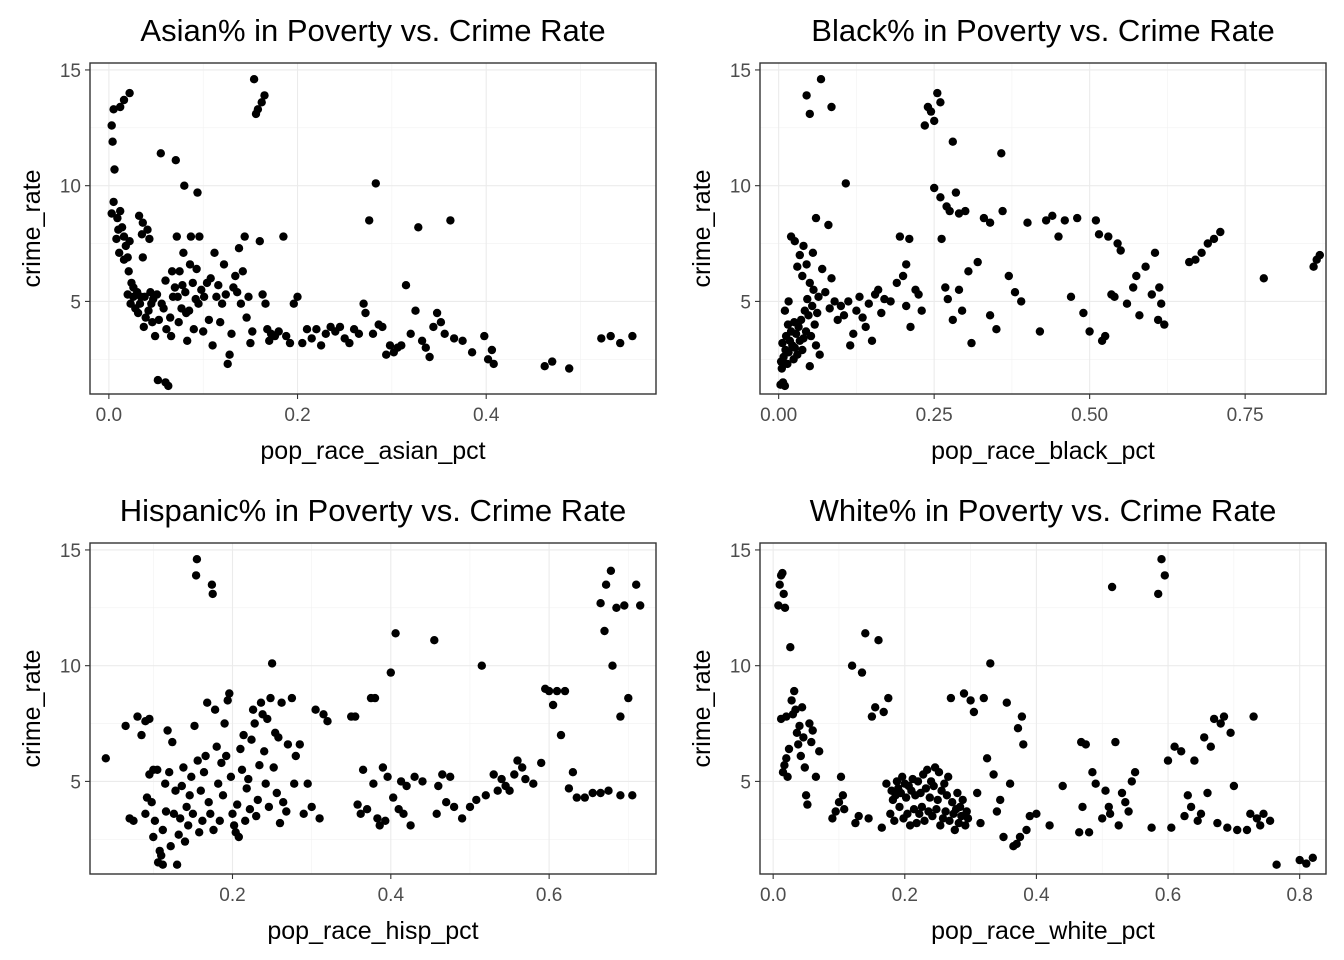 The height and width of the screenshot is (960, 1344). What do you see at coordinates (373, 228) in the screenshot?
I see `plot-area` at bounding box center [373, 228].